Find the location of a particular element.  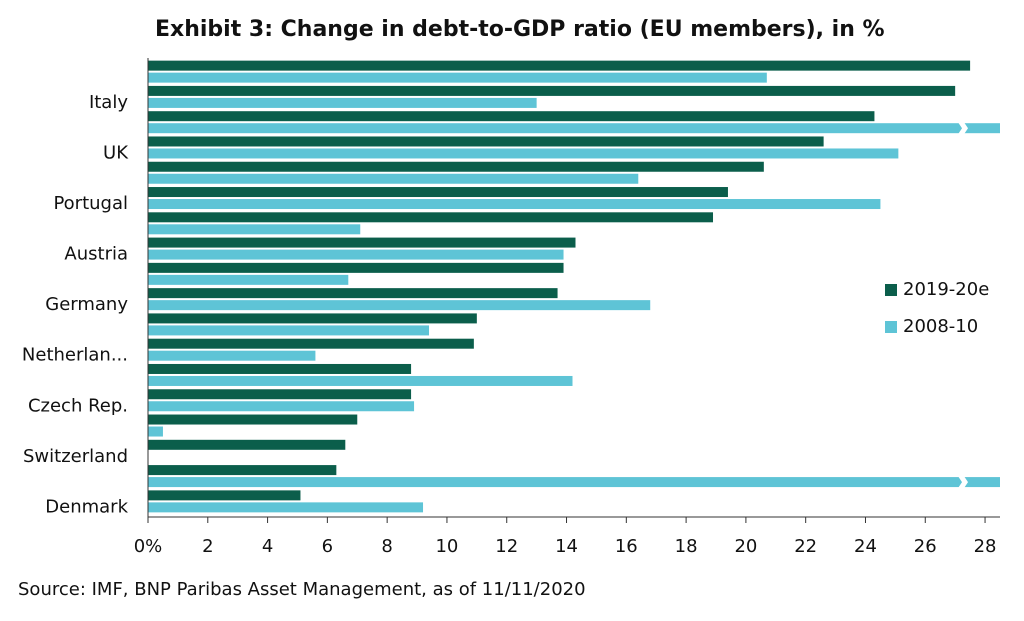

x-tick-label: 26 is located at coordinates (925, 546).